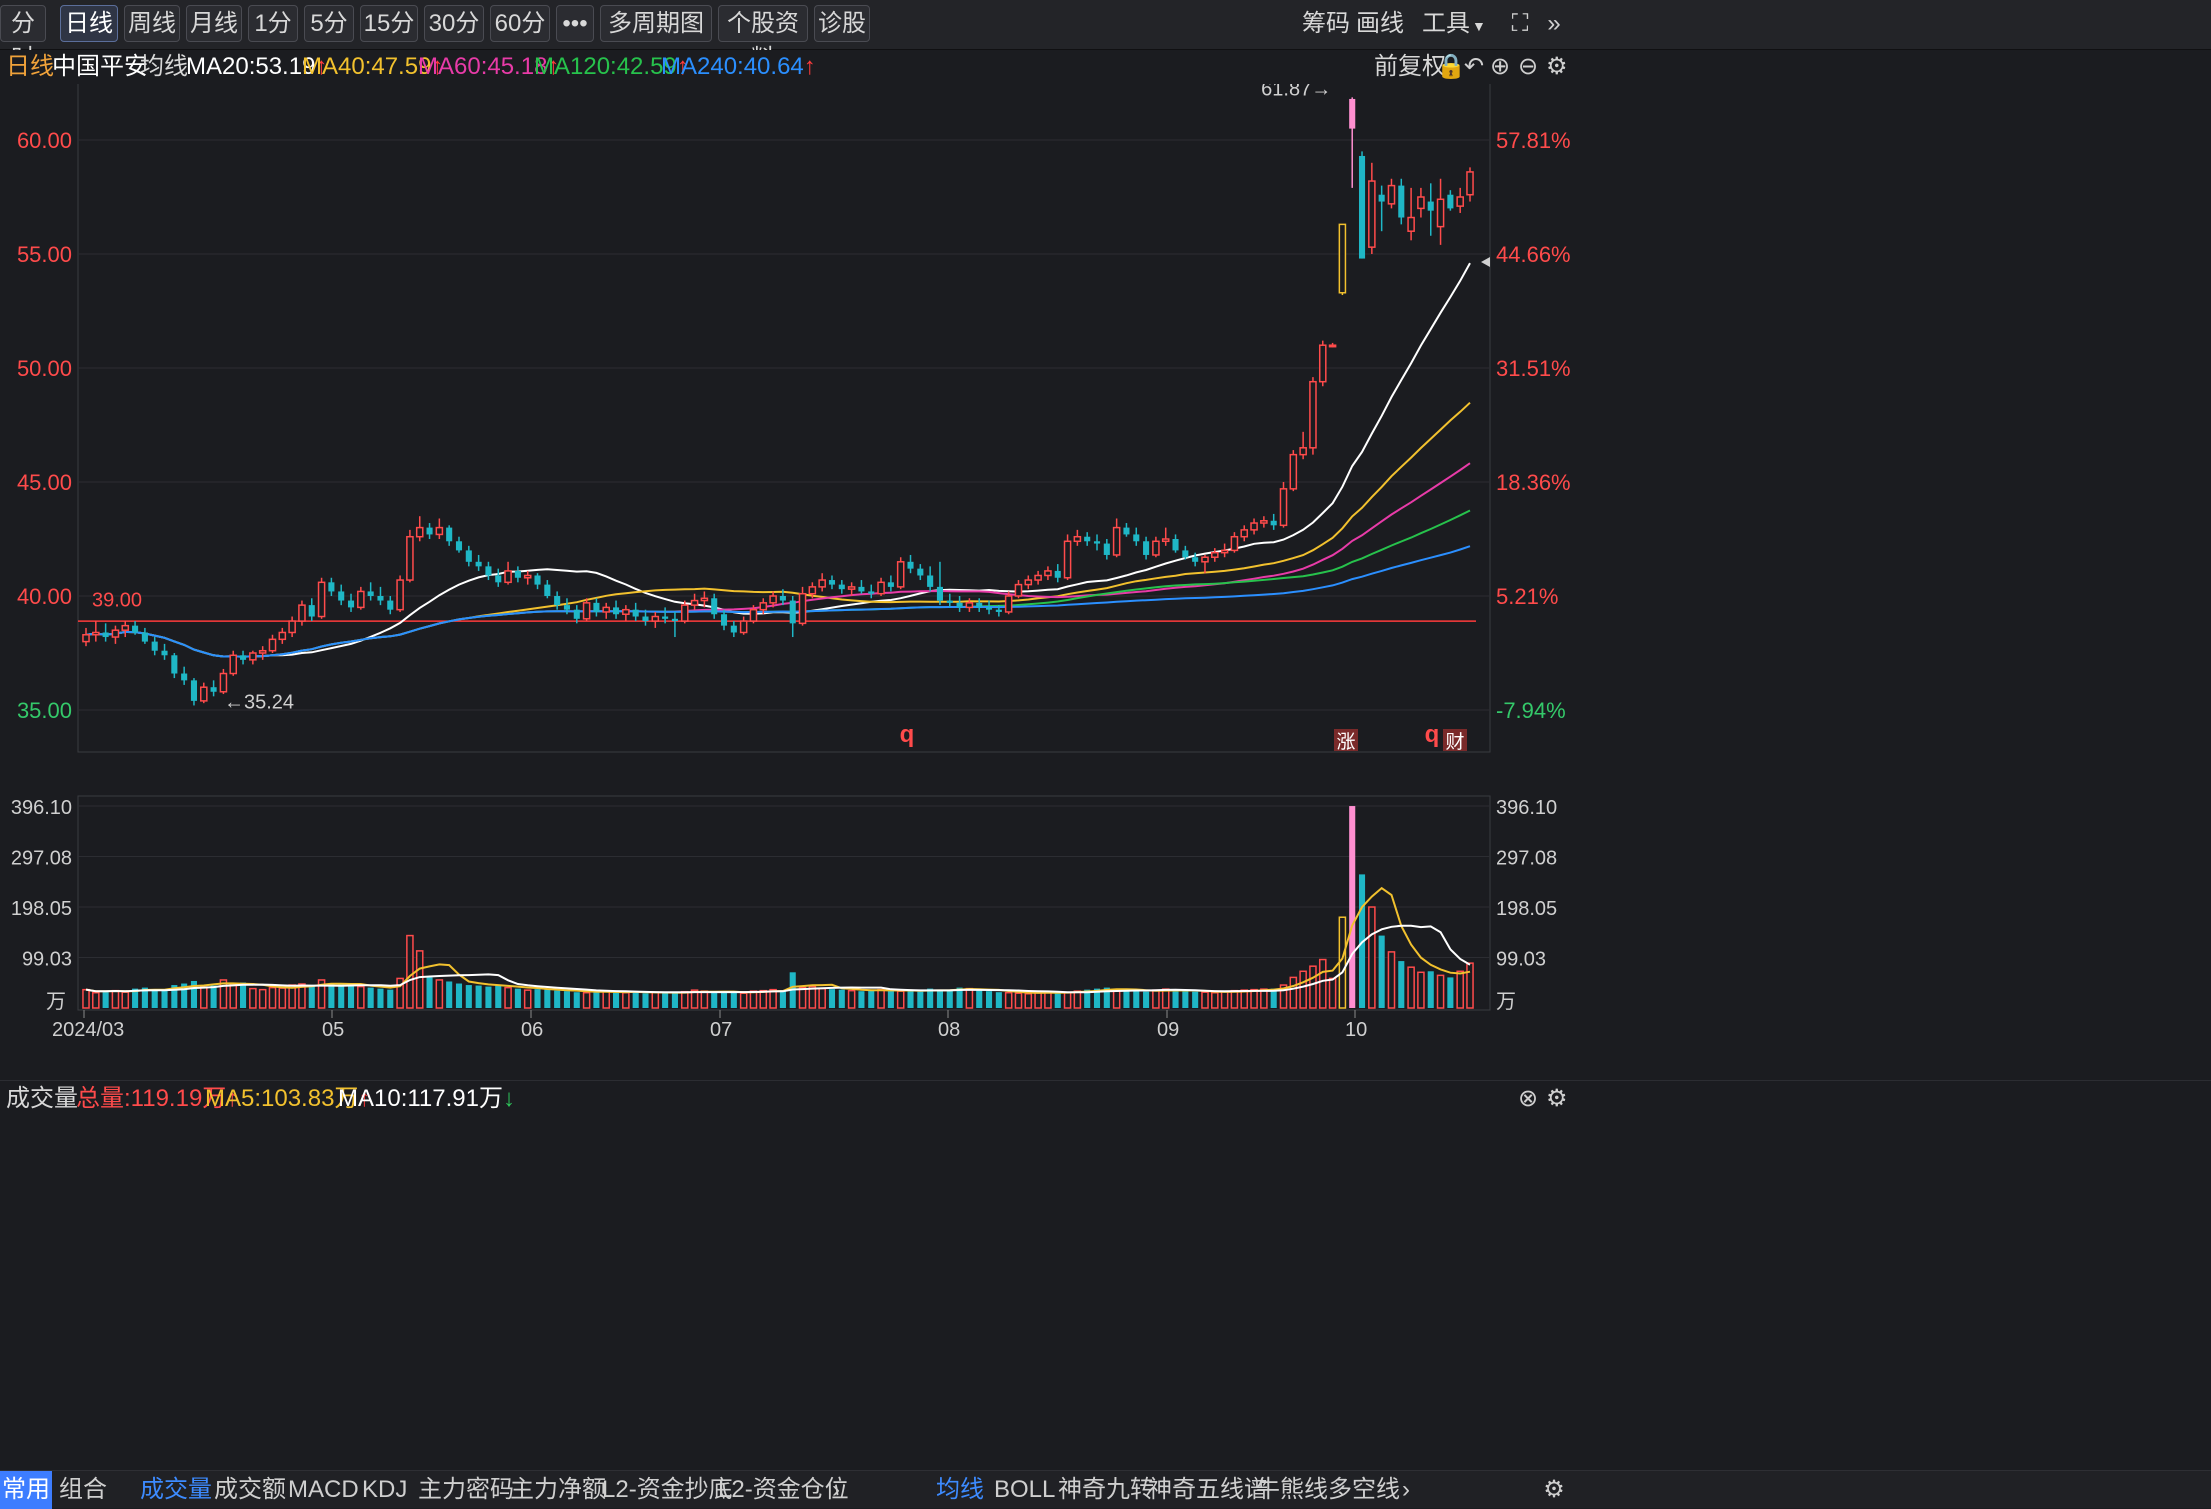  I want to click on fullscreen-icon: ⛶, so click(1520, 23).